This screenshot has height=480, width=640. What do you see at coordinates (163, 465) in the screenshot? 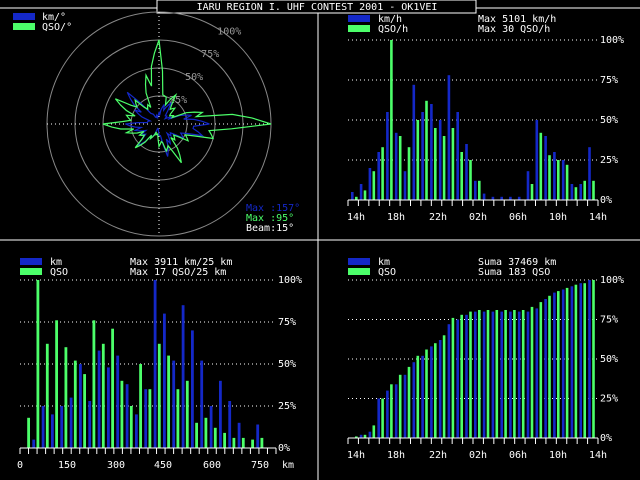
I see `x-tick-label: 450` at bounding box center [163, 465].